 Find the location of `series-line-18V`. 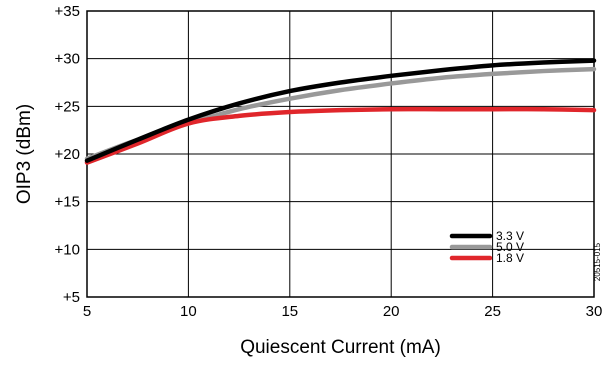

series-line-18V is located at coordinates (340, 135).